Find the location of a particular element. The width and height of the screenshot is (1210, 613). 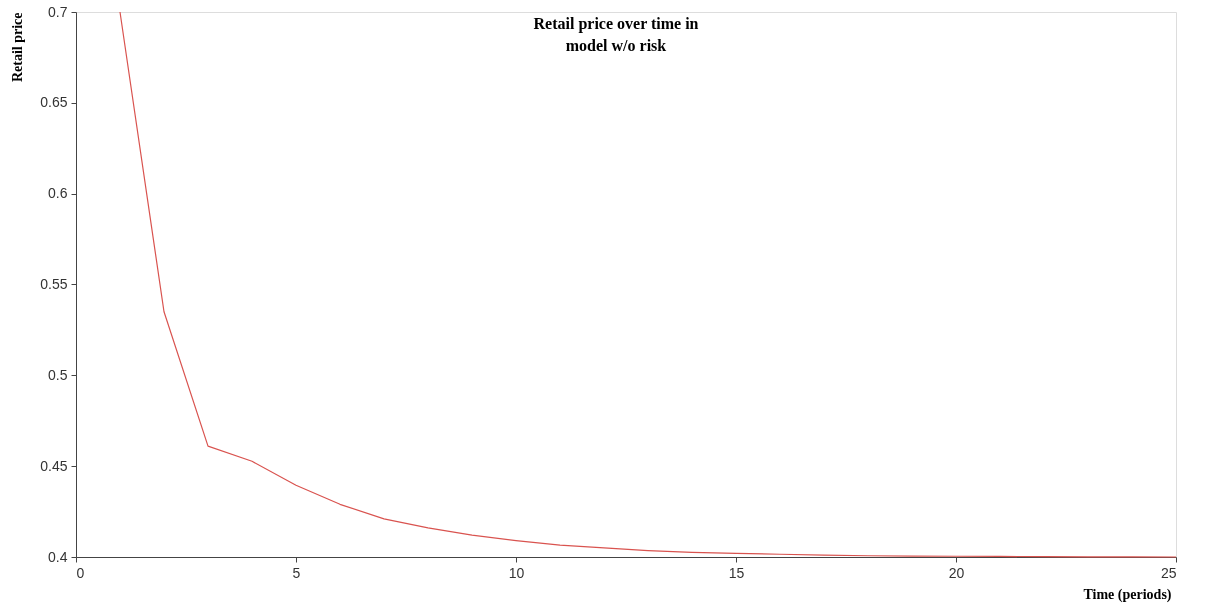

x-tick-label: 10 is located at coordinates (516, 572).